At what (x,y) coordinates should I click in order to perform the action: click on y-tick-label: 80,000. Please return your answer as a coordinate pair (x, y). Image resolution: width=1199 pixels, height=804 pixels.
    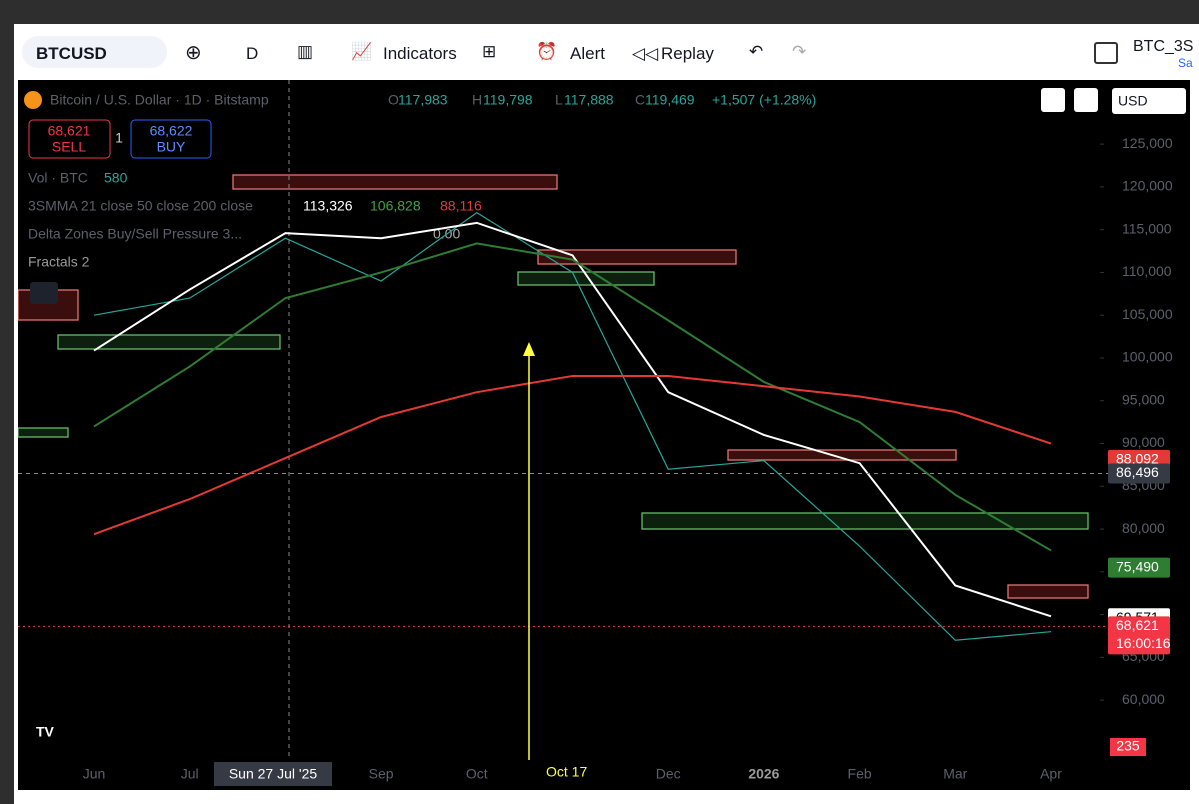
    Looking at the image, I should click on (1143, 528).